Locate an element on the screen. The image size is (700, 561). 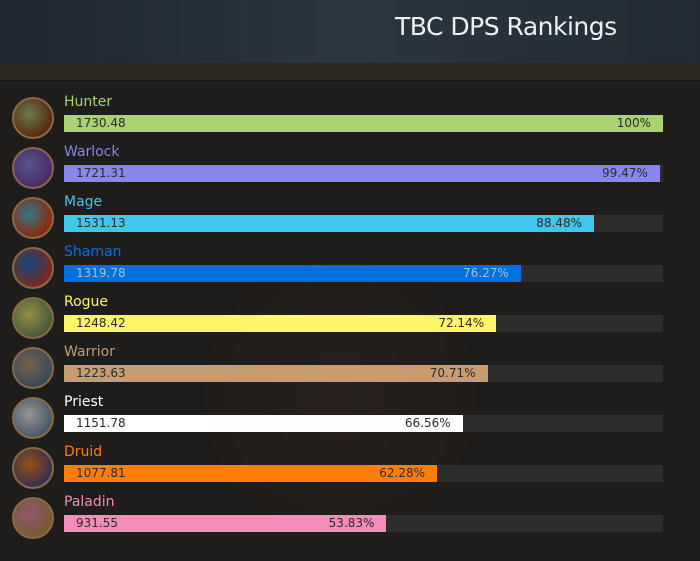
ranking-row: Warrior 1223.63 70.71% is located at coordinates (350, 371).